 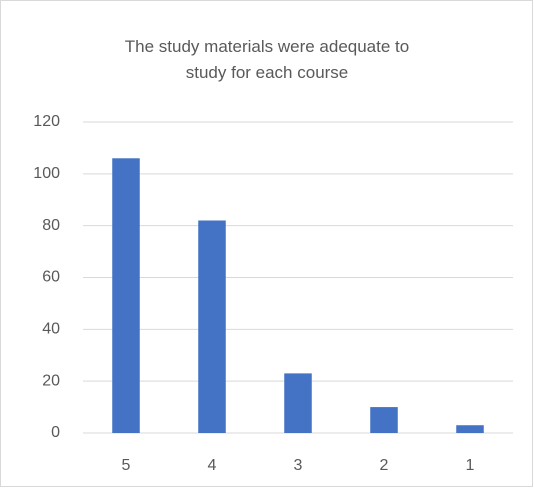 What do you see at coordinates (46, 121) in the screenshot?
I see `y-tick-label: 120` at bounding box center [46, 121].